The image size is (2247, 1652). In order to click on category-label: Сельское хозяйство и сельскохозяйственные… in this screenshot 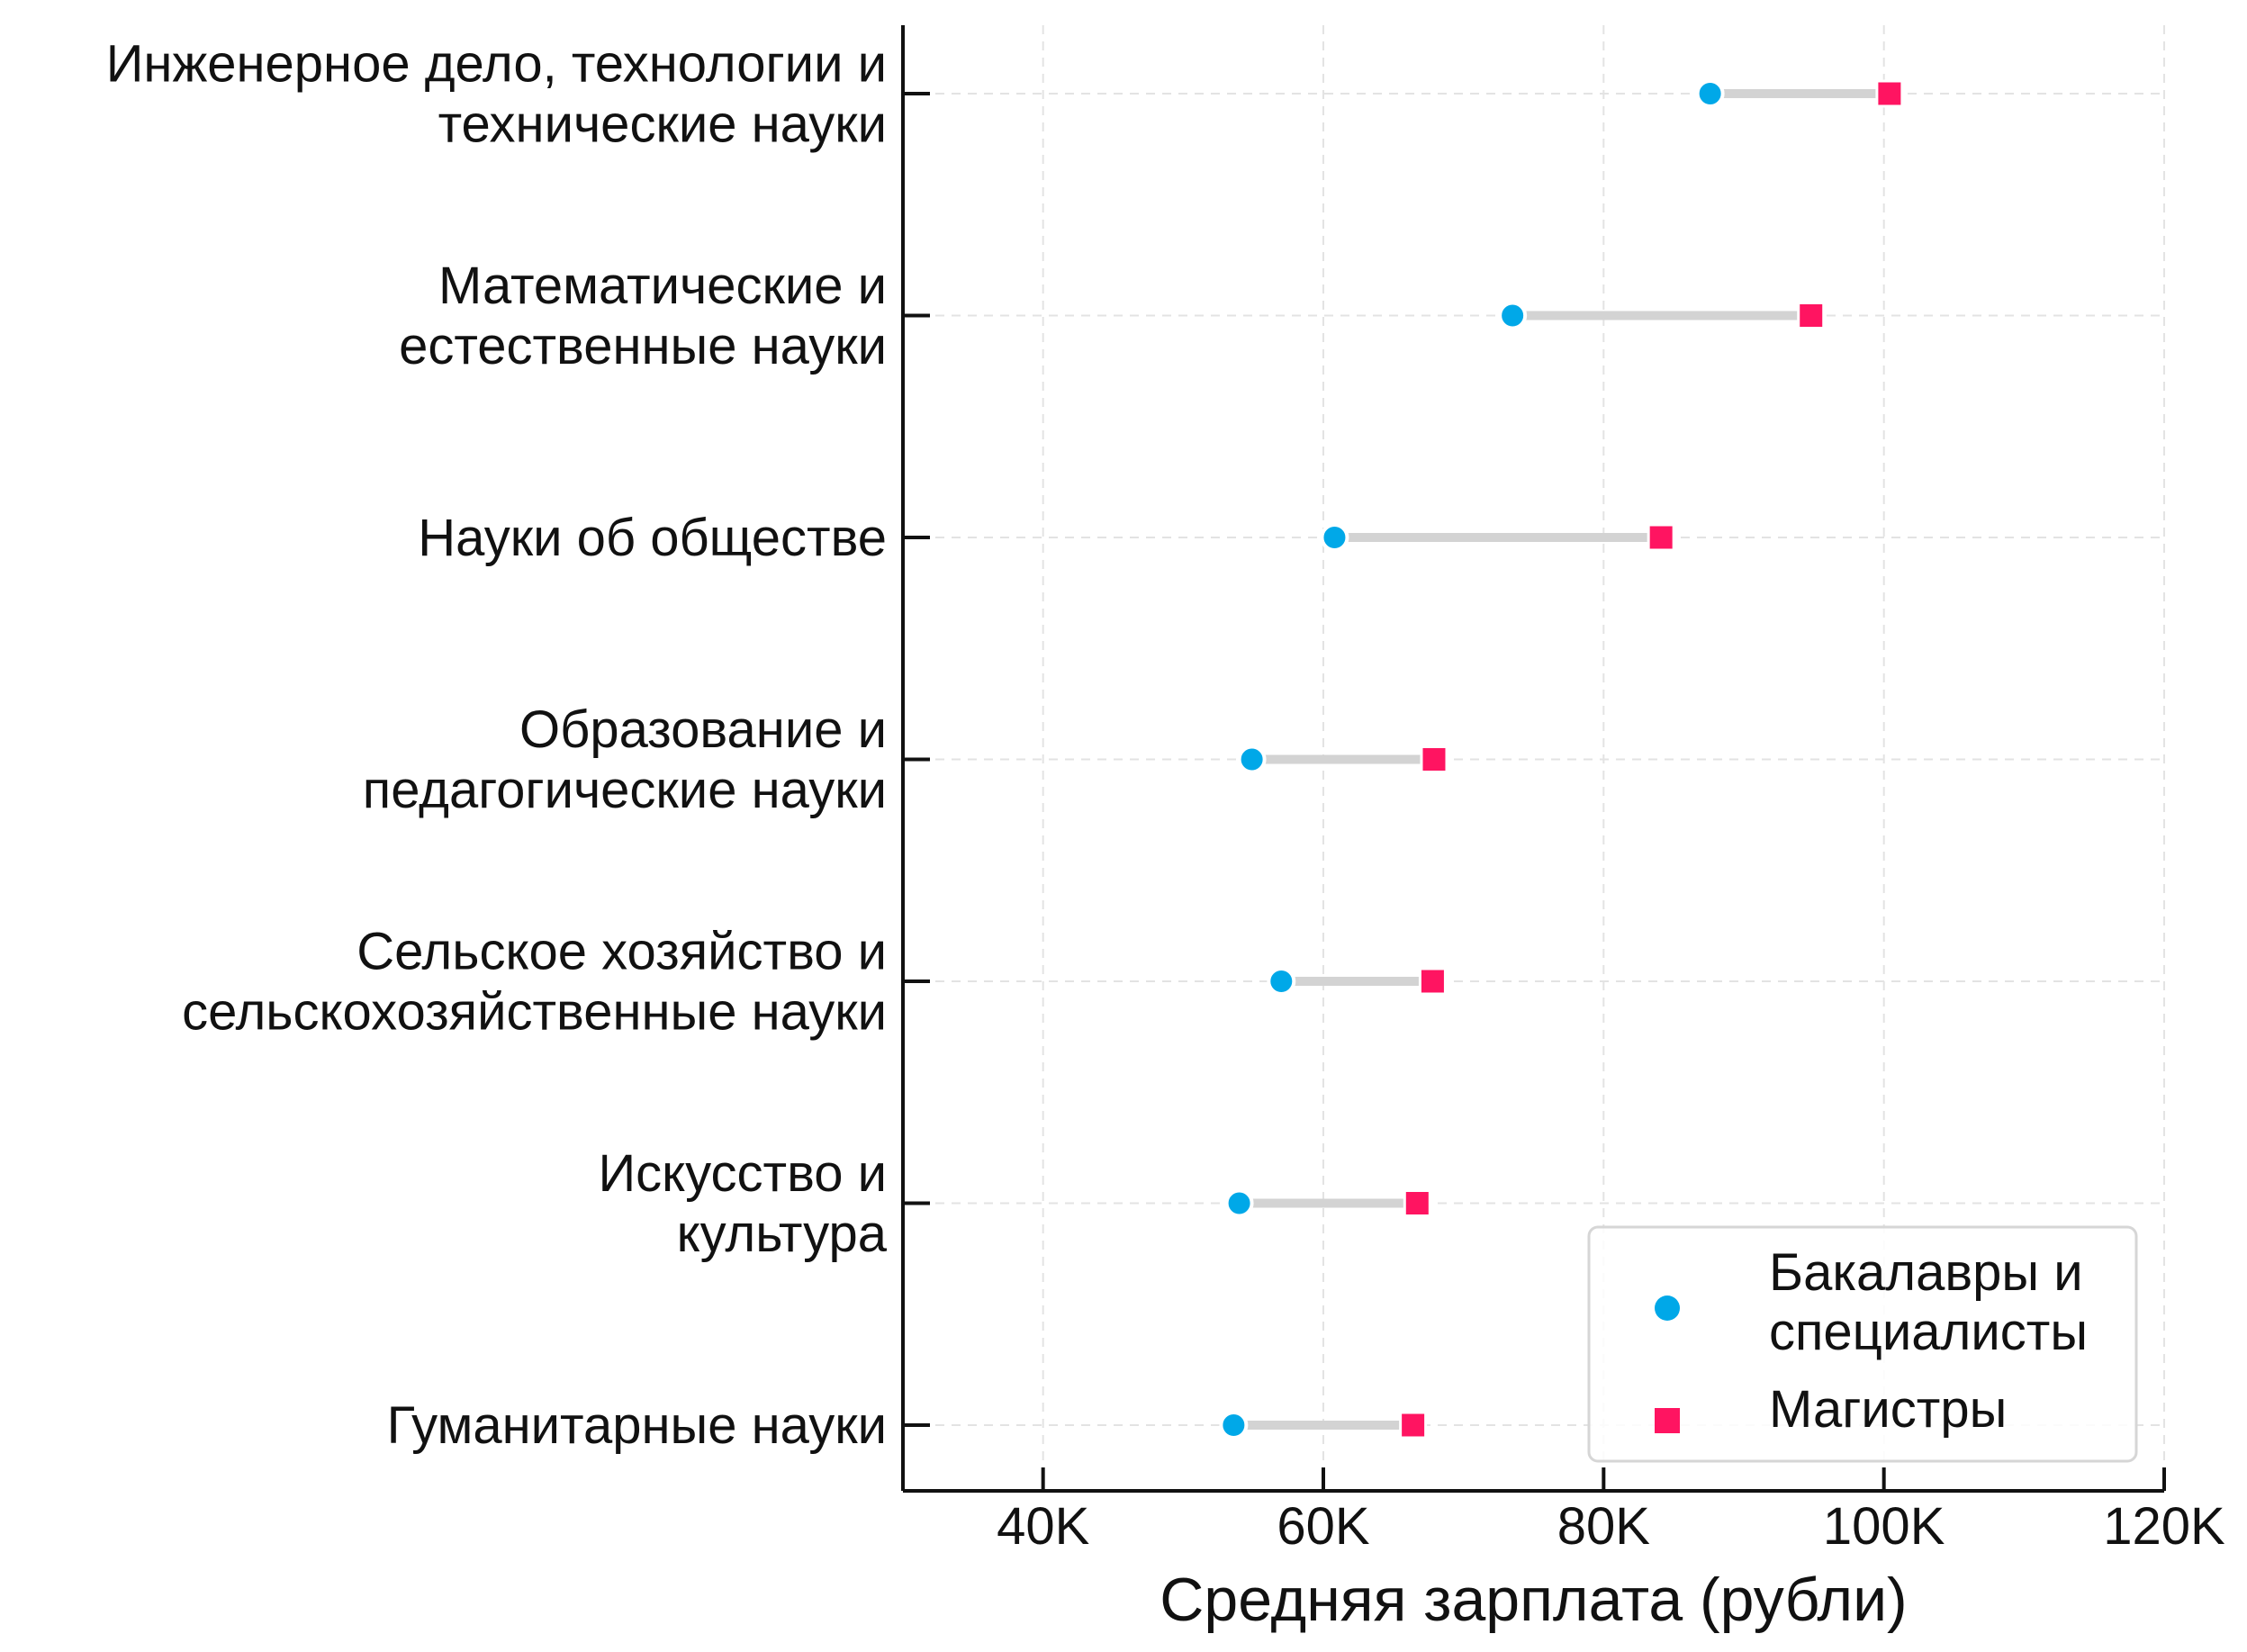, I will do `click(534, 982)`.